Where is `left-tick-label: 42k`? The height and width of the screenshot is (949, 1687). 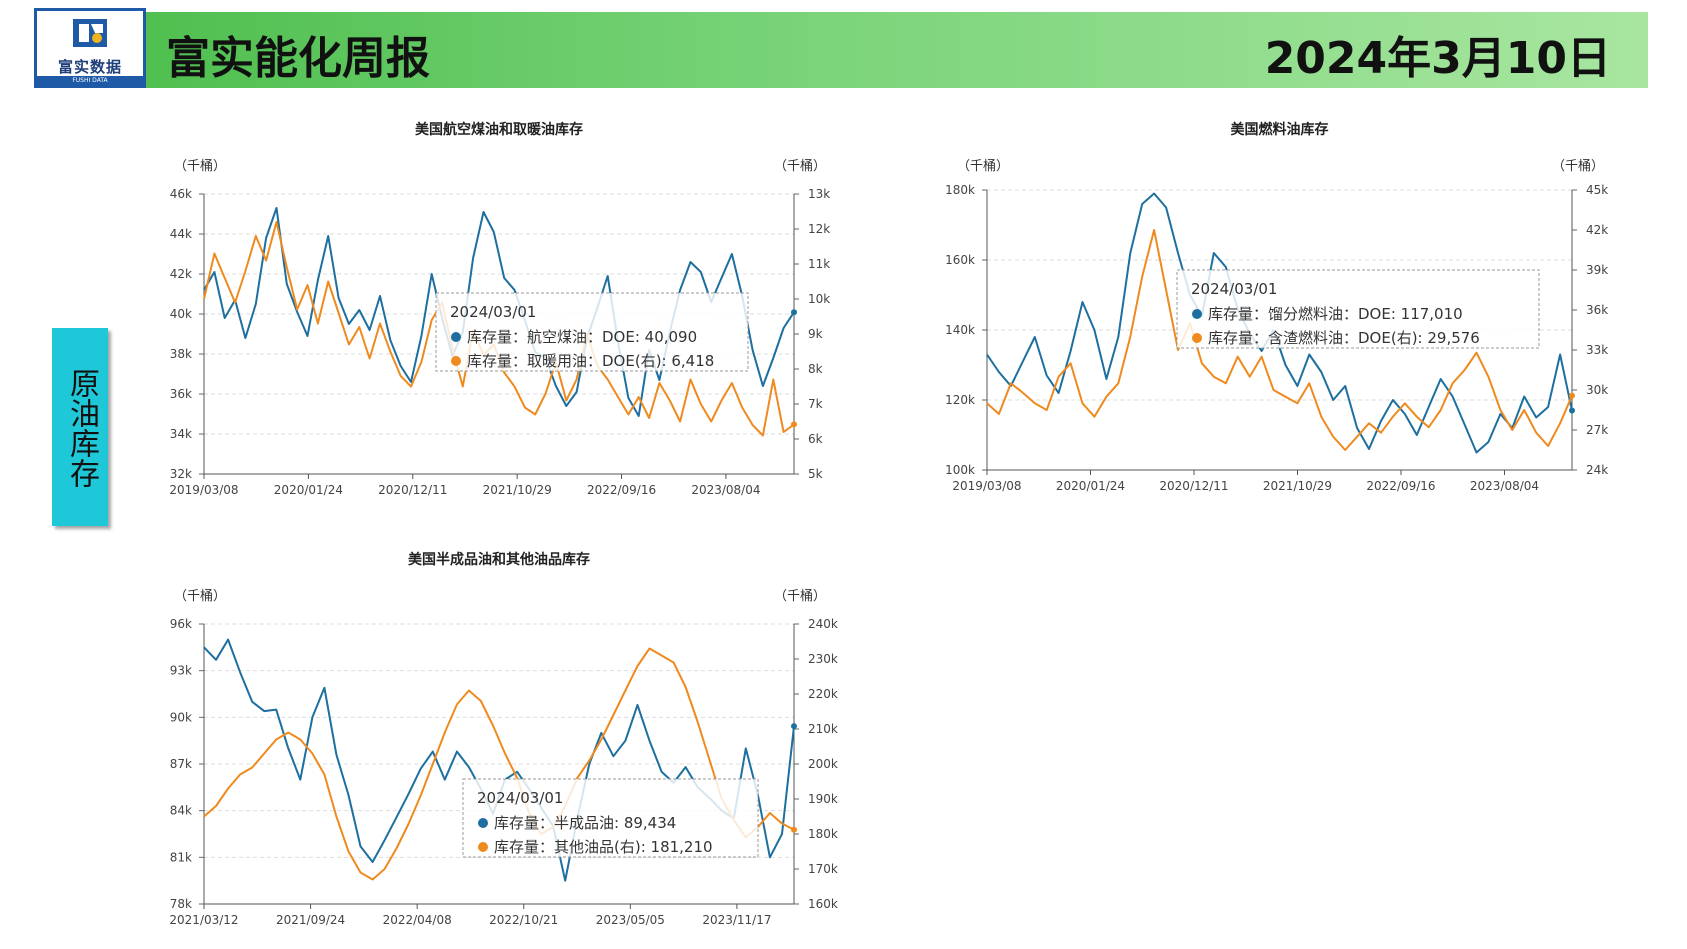 left-tick-label: 42k is located at coordinates (181, 274).